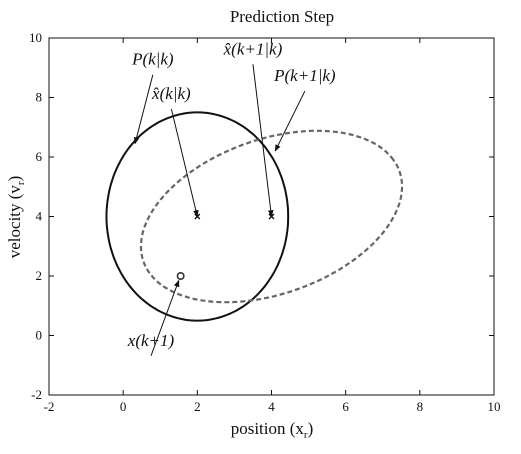 This screenshot has width=521, height=454. Describe the element at coordinates (171, 93) in the screenshot. I see `annotation-label: x̂(k|k)` at that location.